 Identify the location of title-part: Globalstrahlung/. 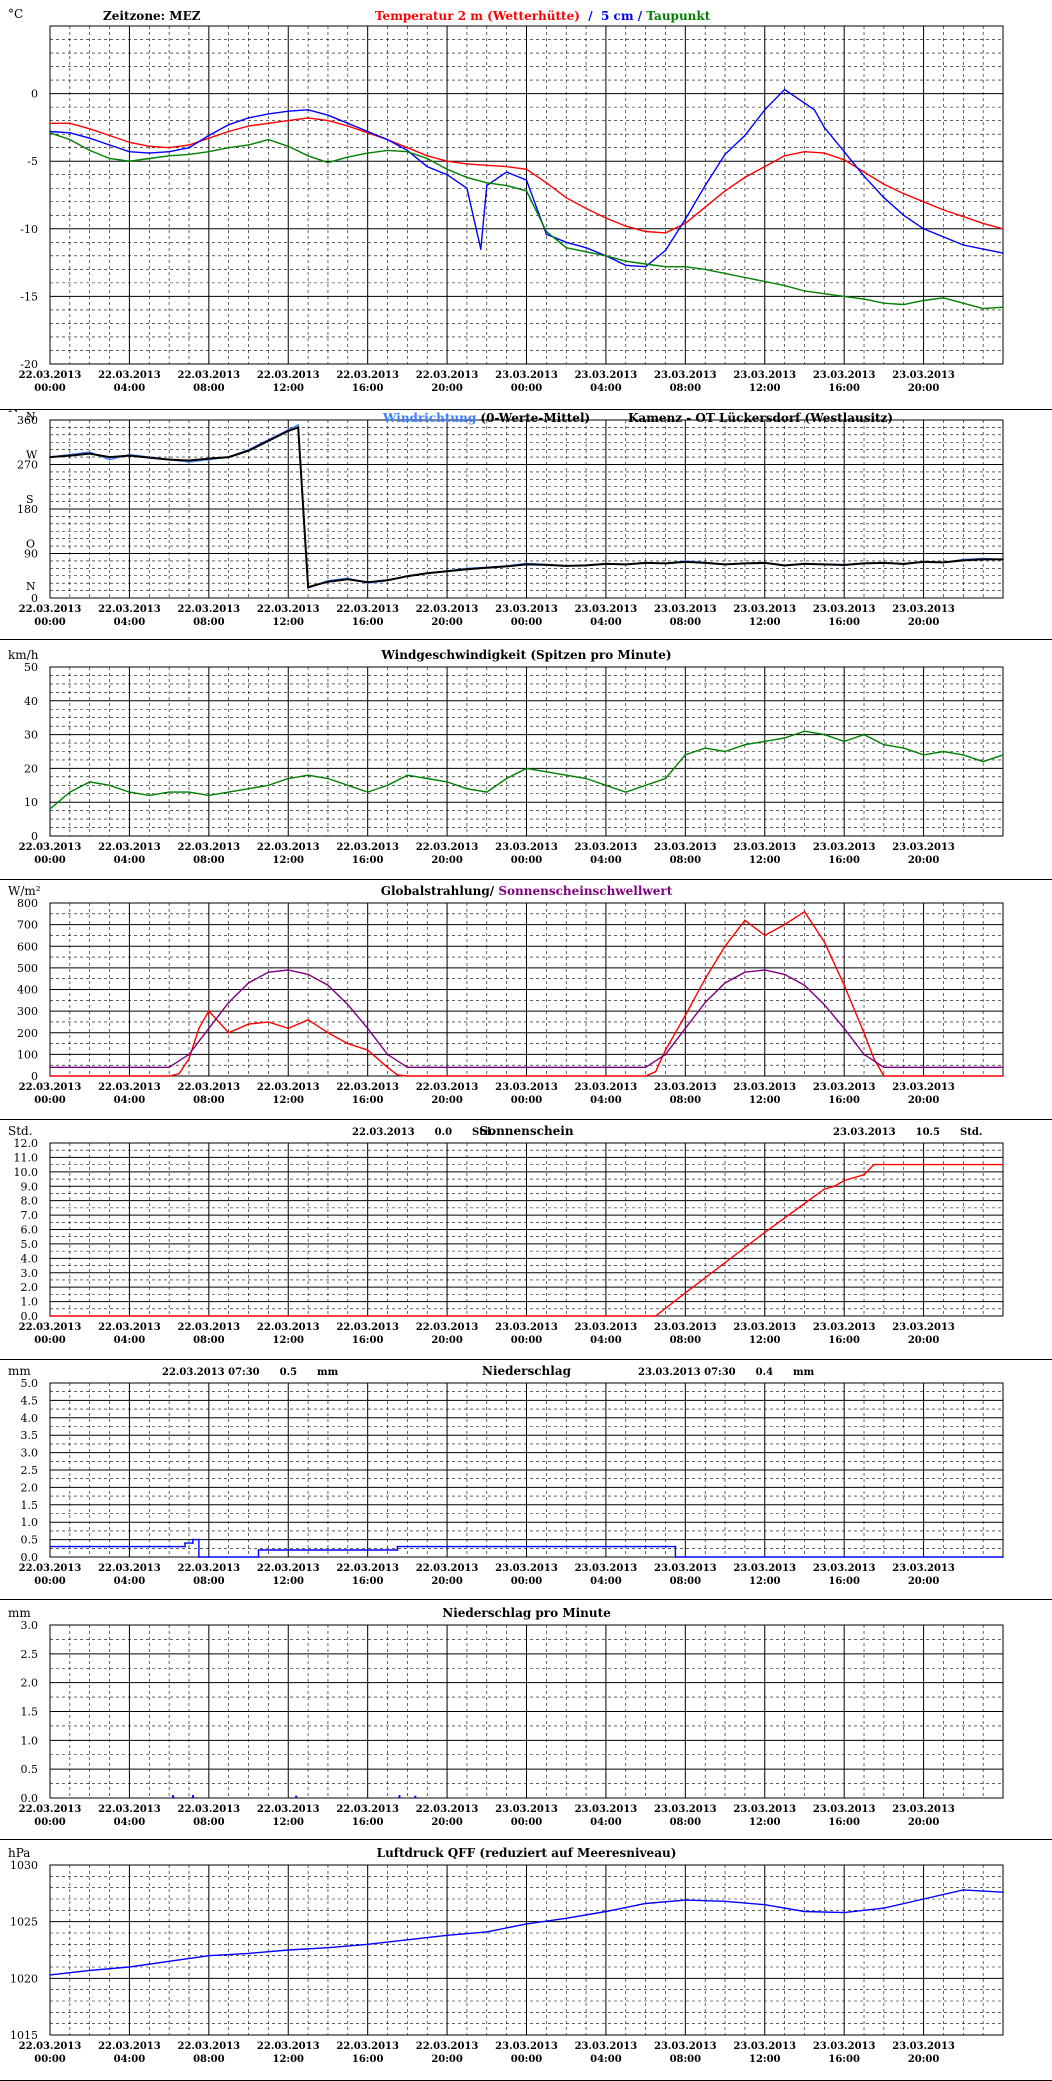
(440, 891).